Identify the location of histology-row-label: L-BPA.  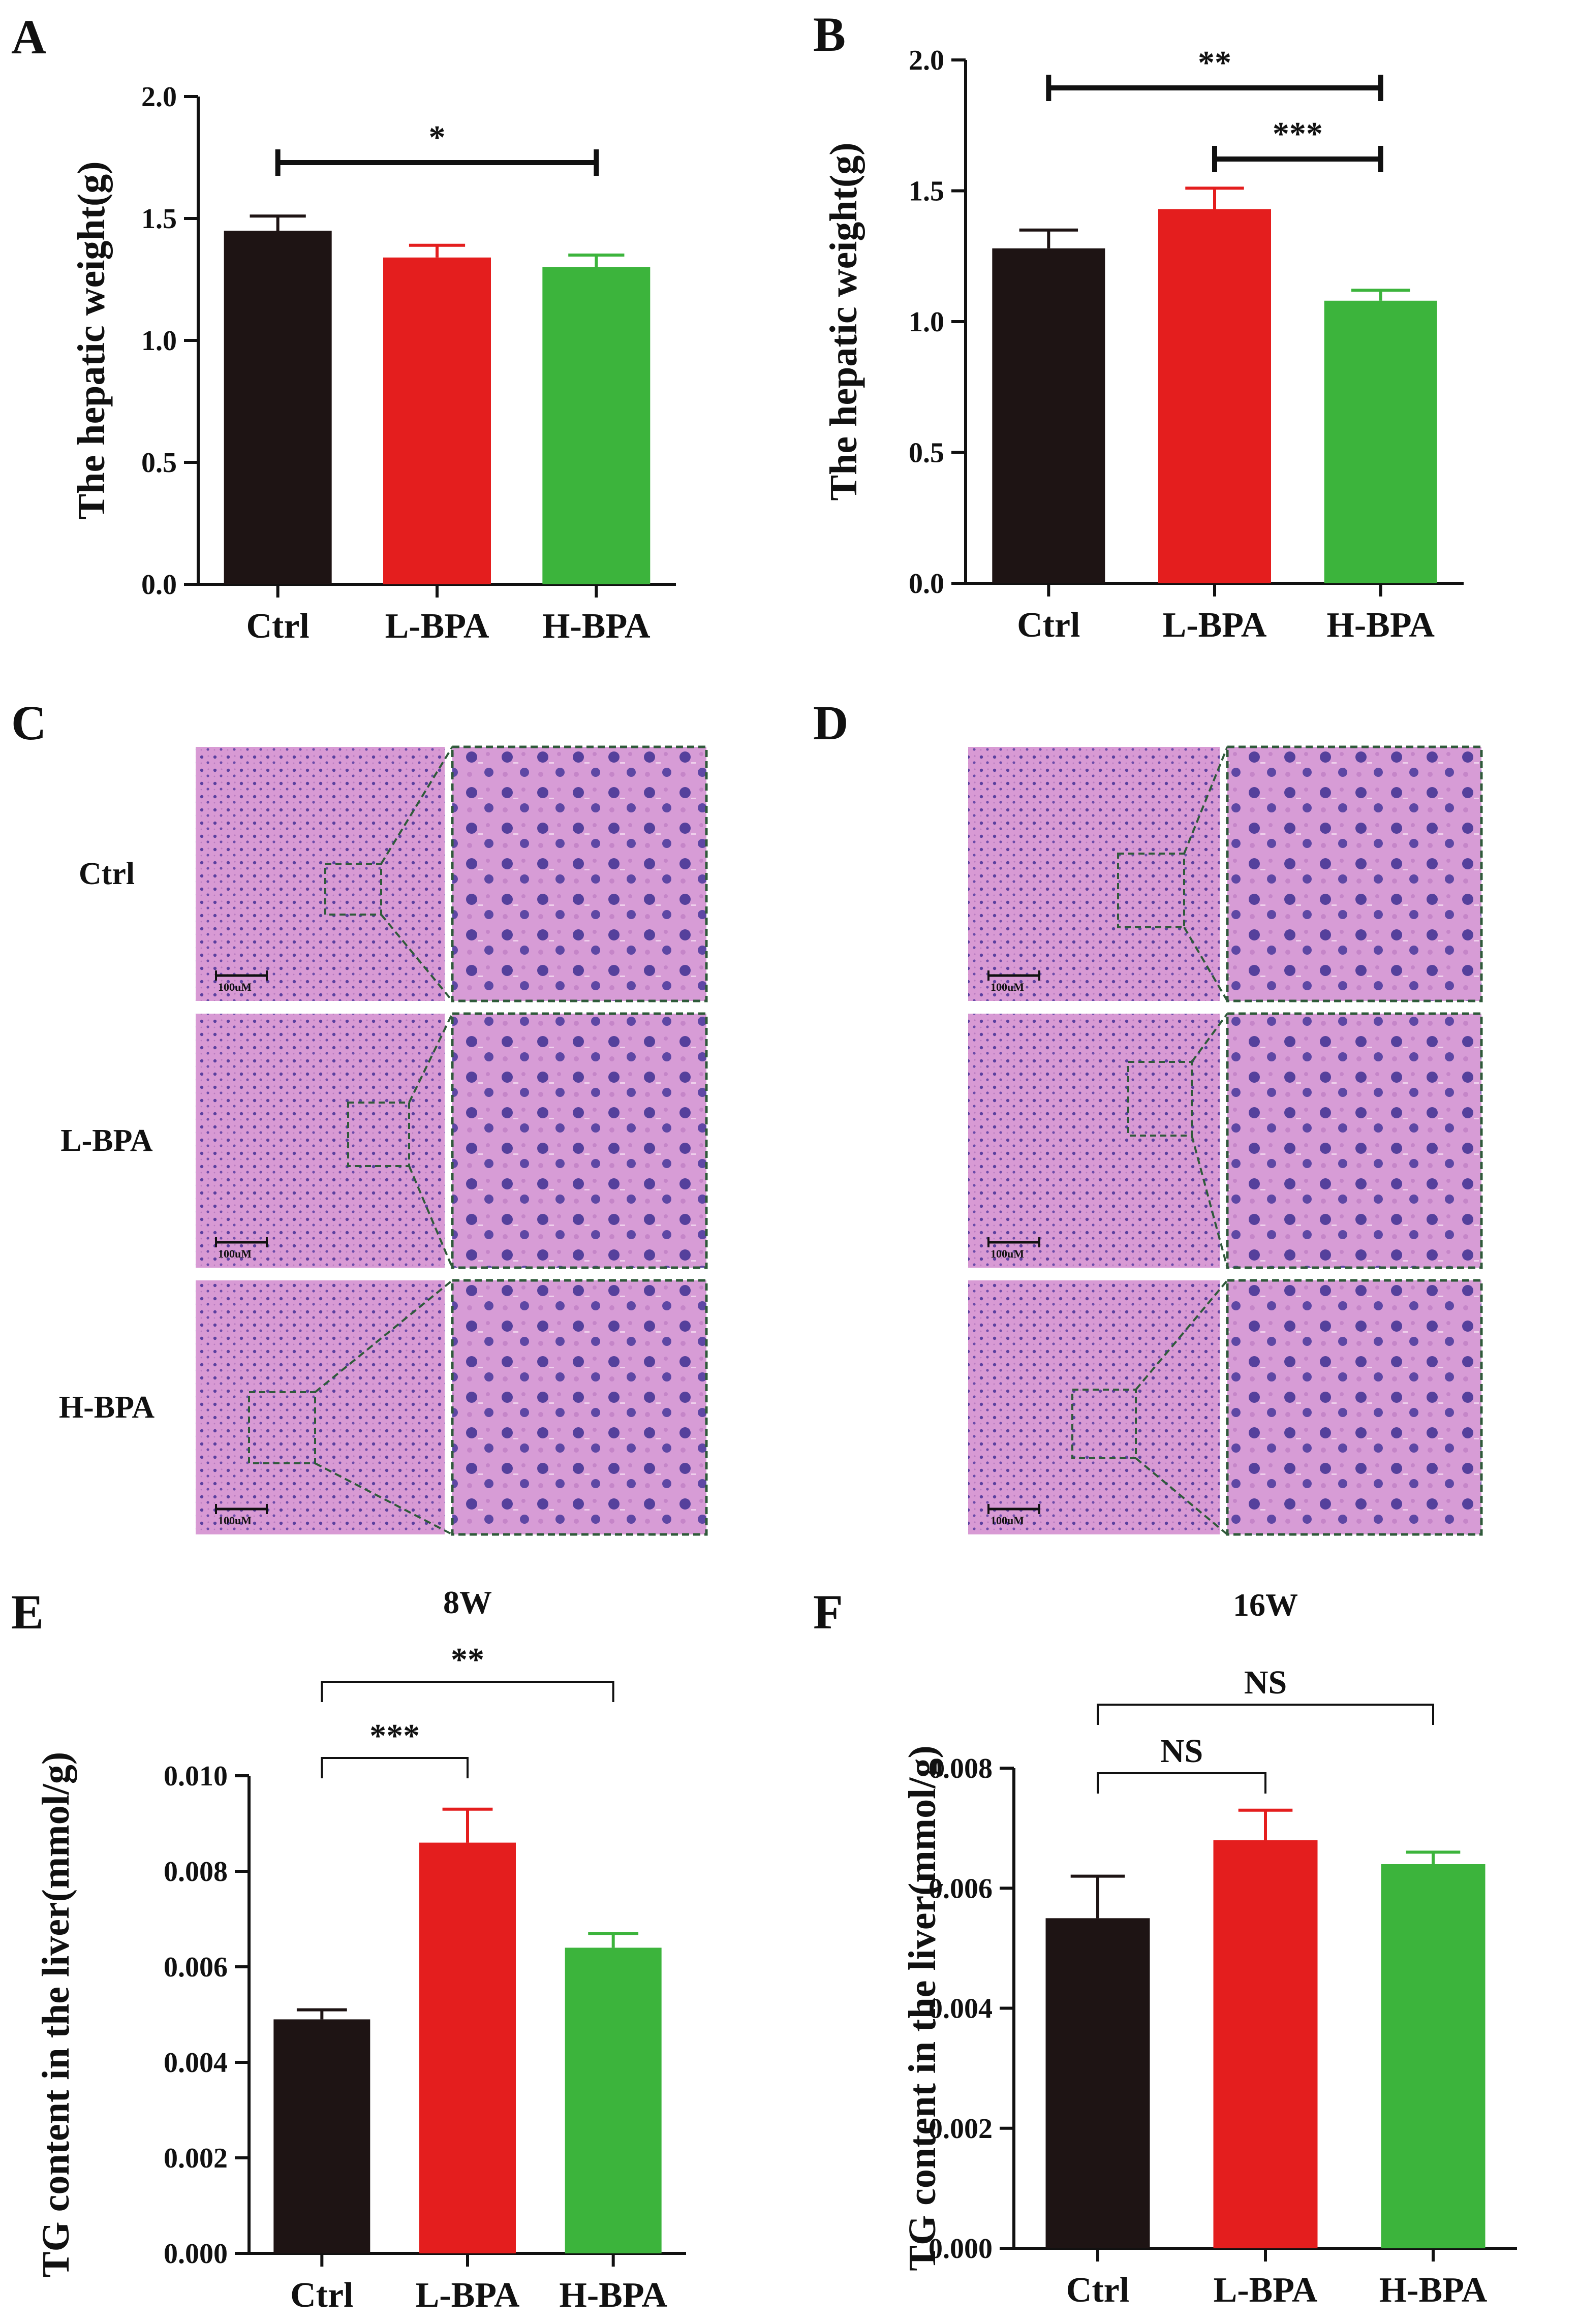
(106, 1140).